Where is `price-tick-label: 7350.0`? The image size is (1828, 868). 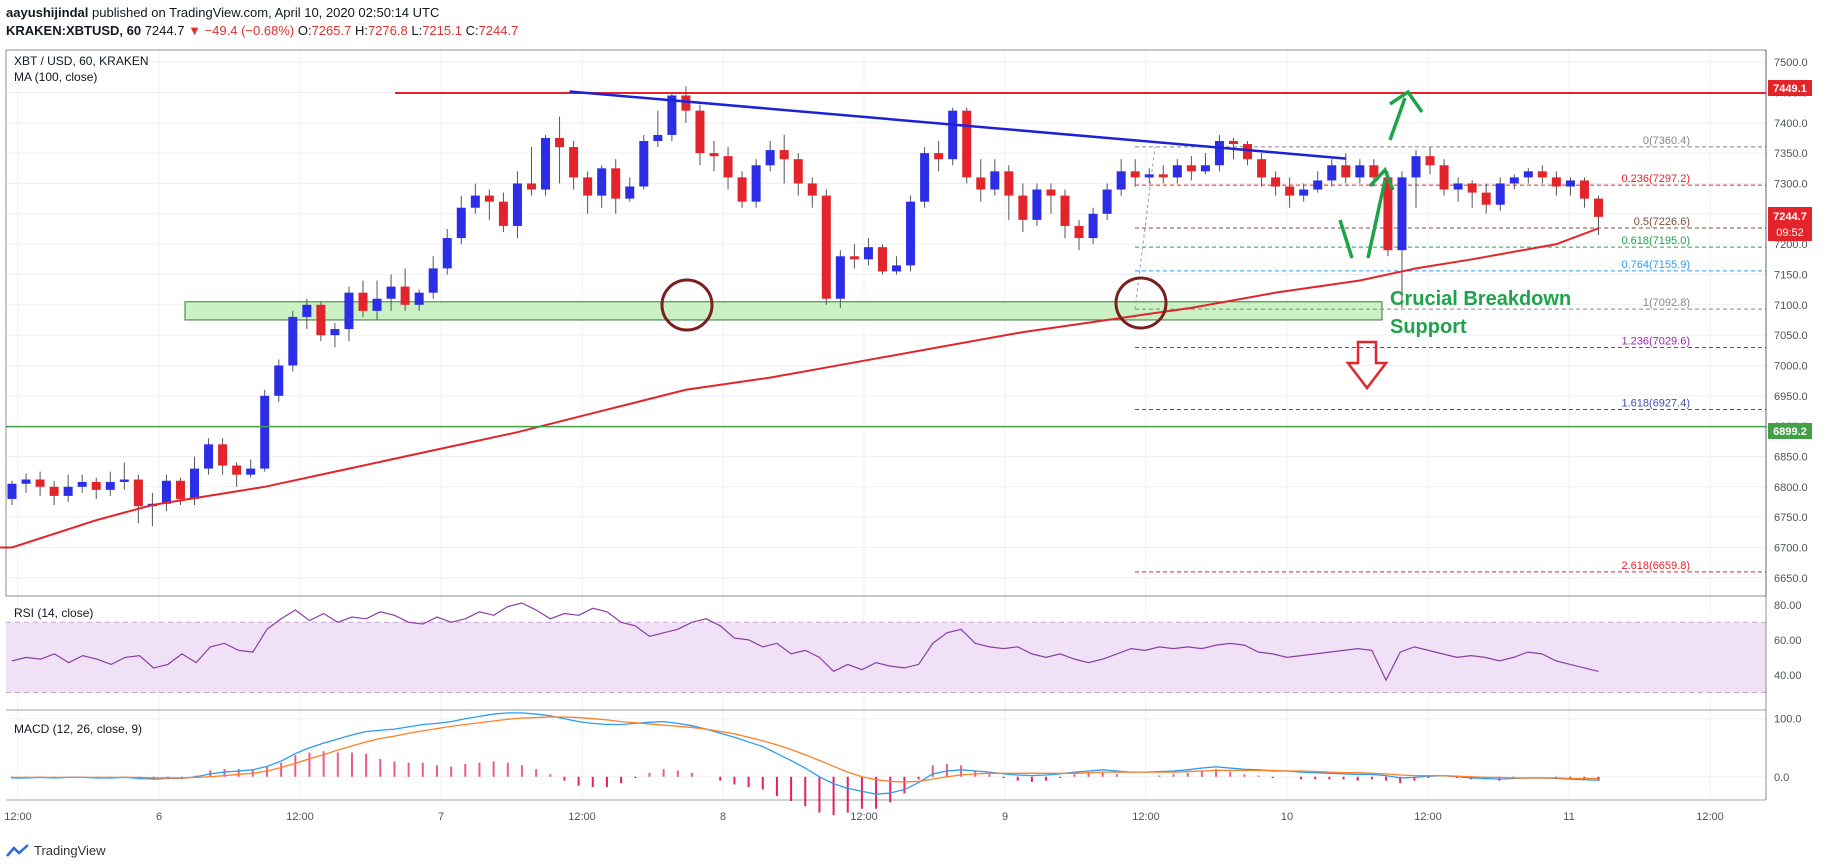
price-tick-label: 7350.0 is located at coordinates (1791, 154).